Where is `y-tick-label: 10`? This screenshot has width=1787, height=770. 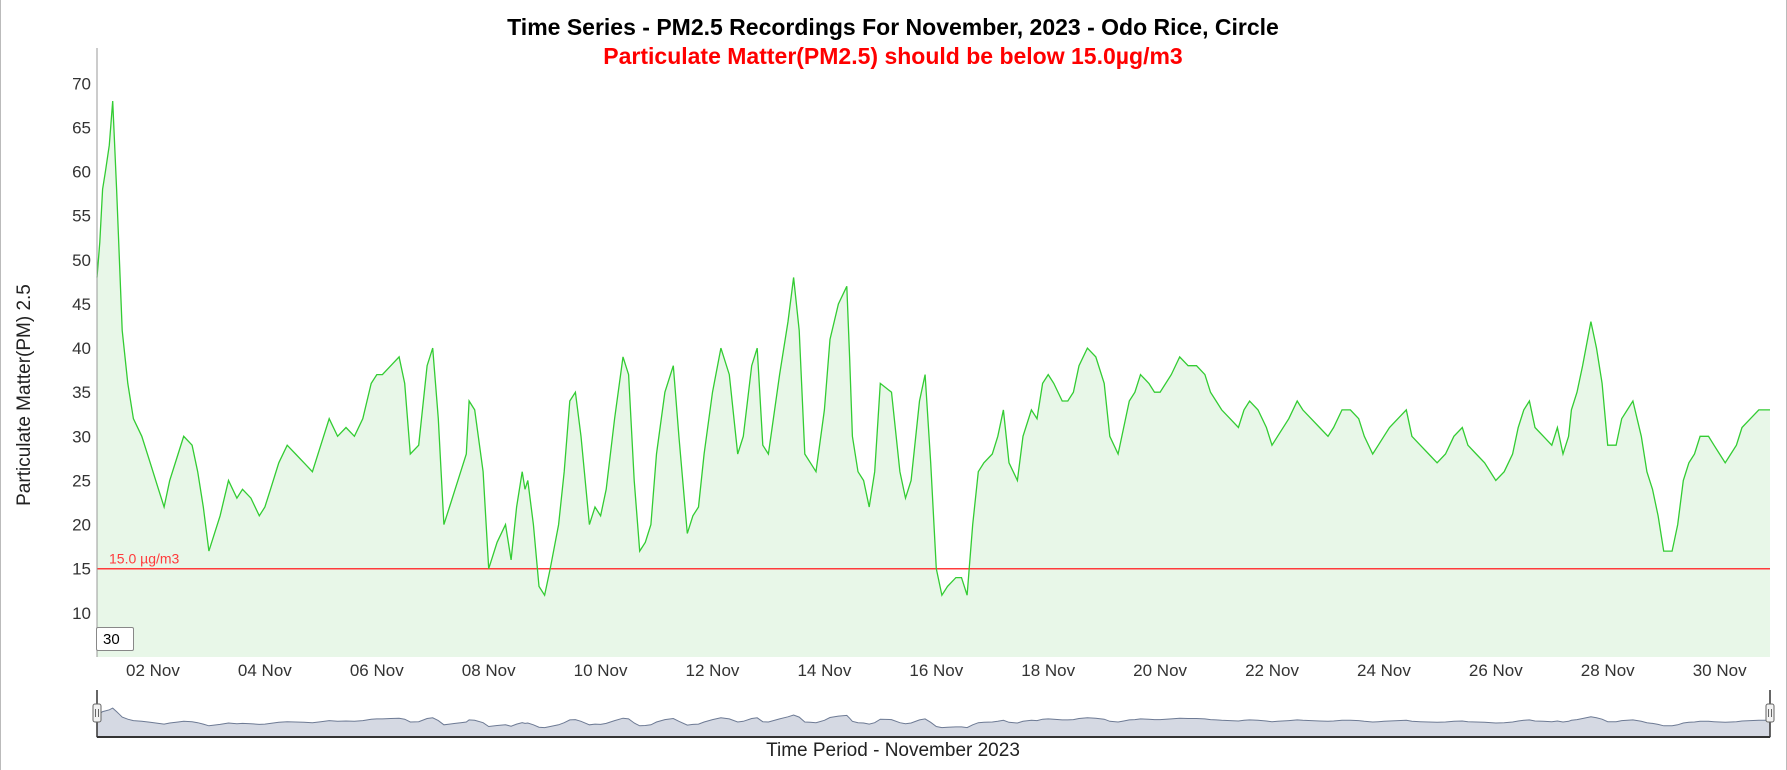
y-tick-label: 10 is located at coordinates (81, 613).